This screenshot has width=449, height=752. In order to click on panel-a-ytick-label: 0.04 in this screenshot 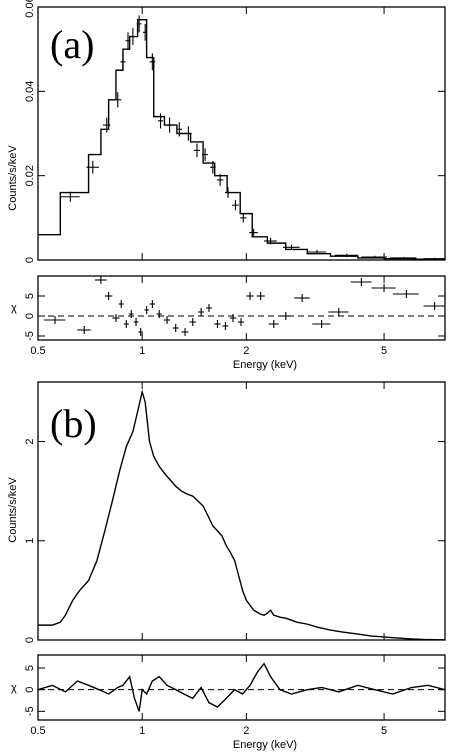, I will do `click(30, 91)`.